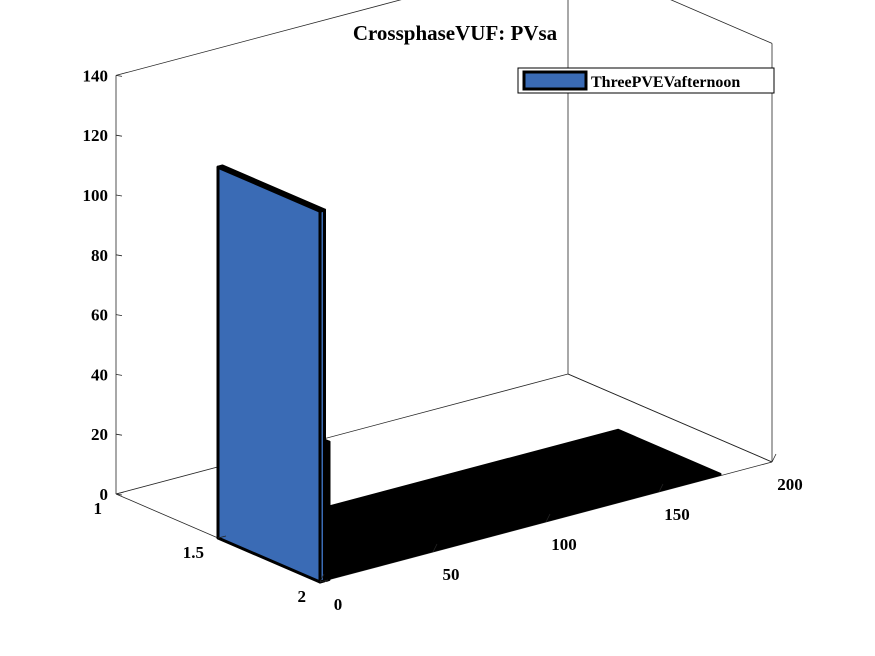  What do you see at coordinates (338, 604) in the screenshot?
I see `x-tick-label: 0` at bounding box center [338, 604].